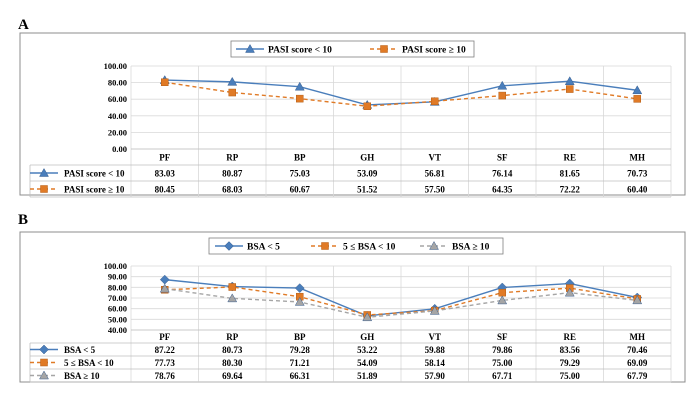 Image resolution: width=700 pixels, height=413 pixels. Describe the element at coordinates (637, 376) in the screenshot. I see `data-label: 67.79` at that location.